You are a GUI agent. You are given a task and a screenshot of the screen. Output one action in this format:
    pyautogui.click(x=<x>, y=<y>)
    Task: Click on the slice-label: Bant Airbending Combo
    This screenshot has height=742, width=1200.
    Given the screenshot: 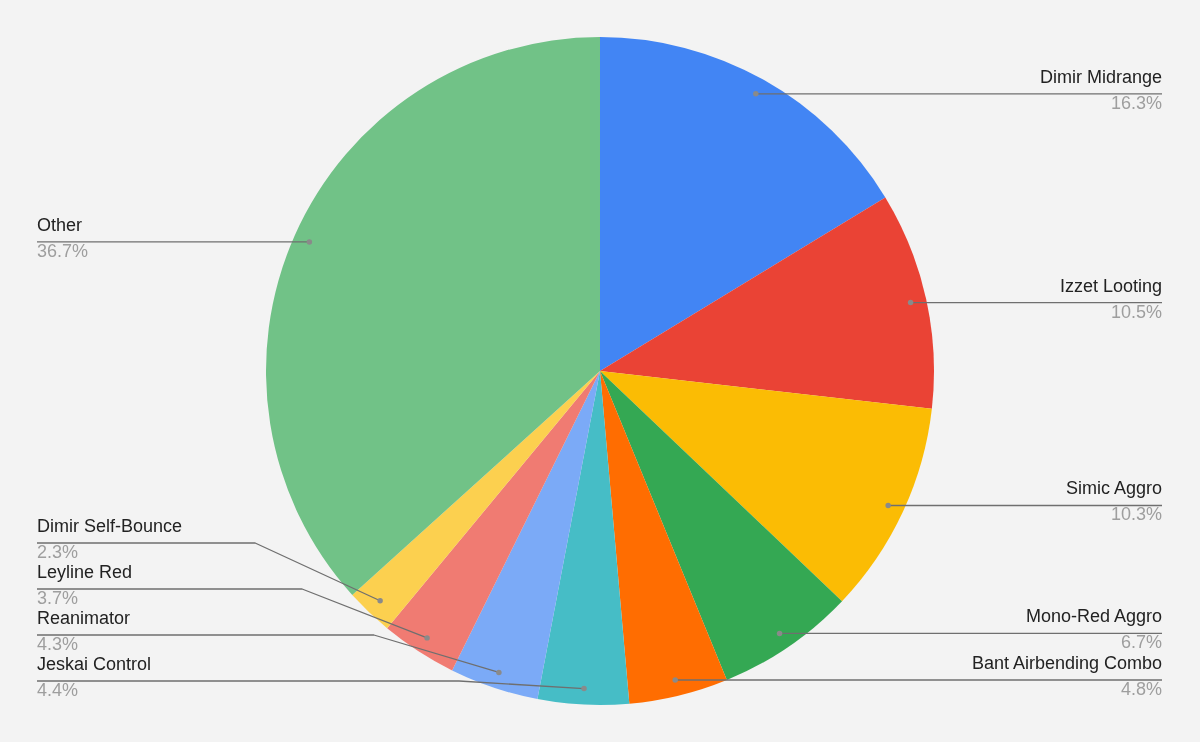 What is the action you would take?
    pyautogui.click(x=1066, y=662)
    